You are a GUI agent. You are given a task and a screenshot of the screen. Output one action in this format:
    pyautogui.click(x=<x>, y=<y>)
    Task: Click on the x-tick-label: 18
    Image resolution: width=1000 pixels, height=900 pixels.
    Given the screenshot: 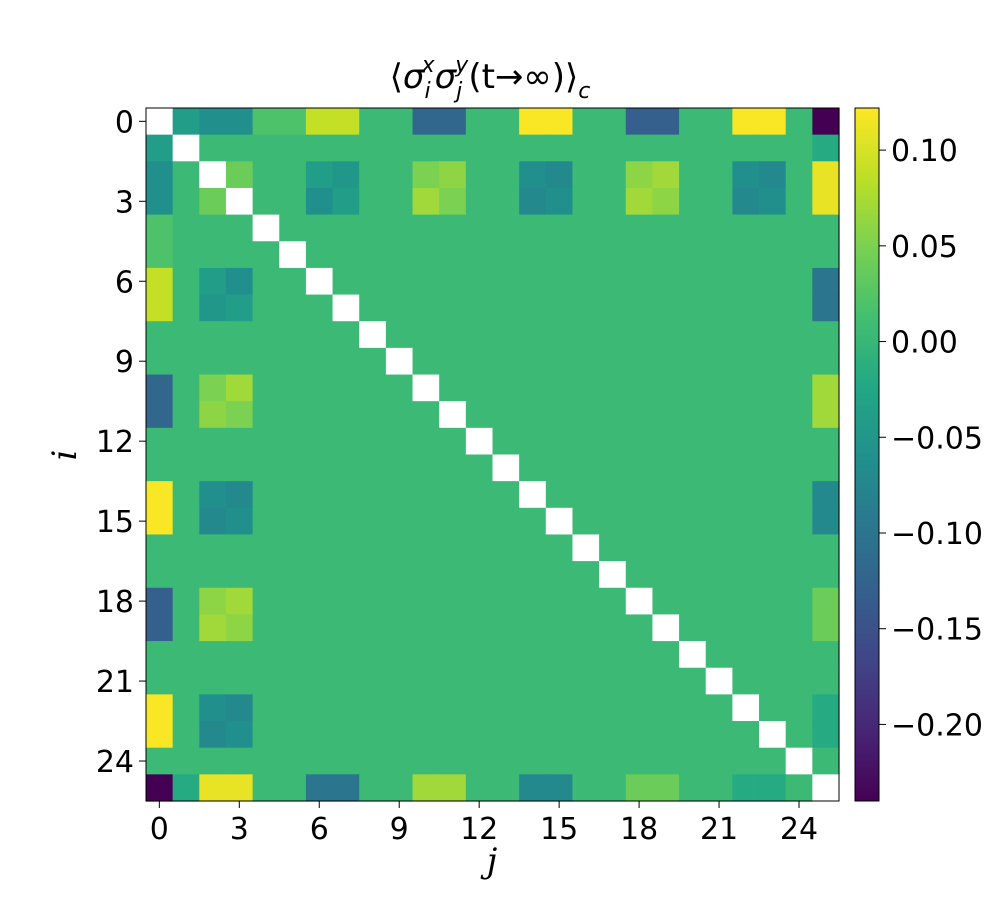 What is the action you would take?
    pyautogui.click(x=639, y=829)
    